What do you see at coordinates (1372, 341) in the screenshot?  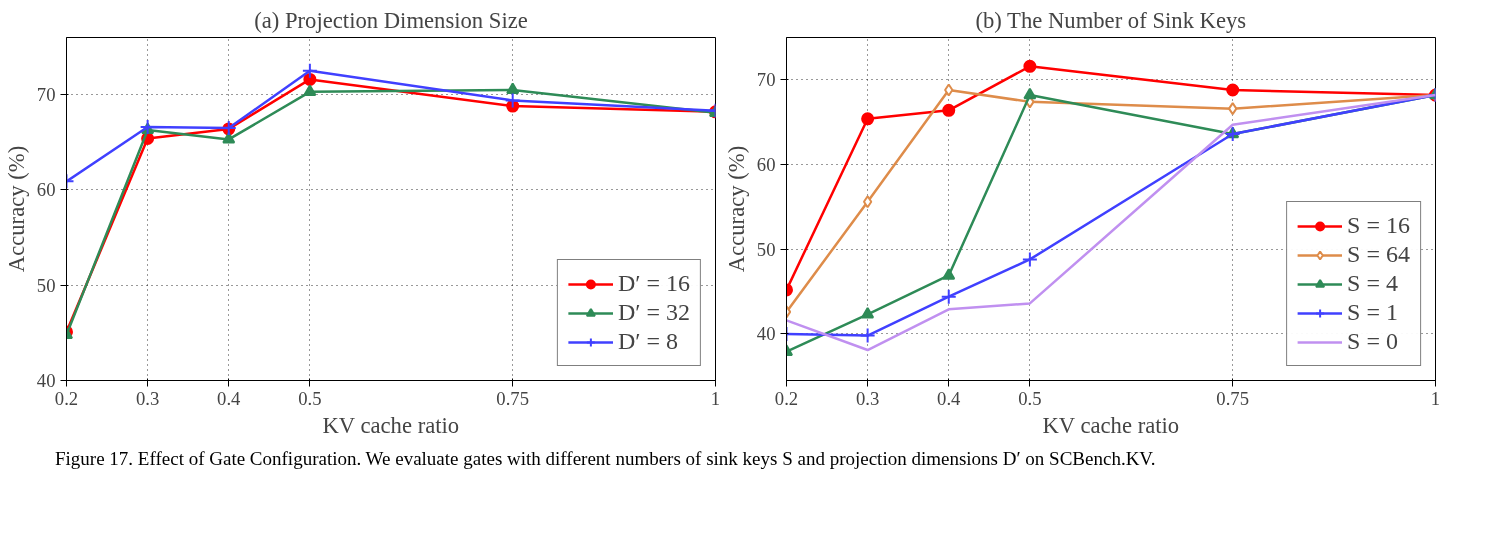 I see `legend-label: S = 0` at bounding box center [1372, 341].